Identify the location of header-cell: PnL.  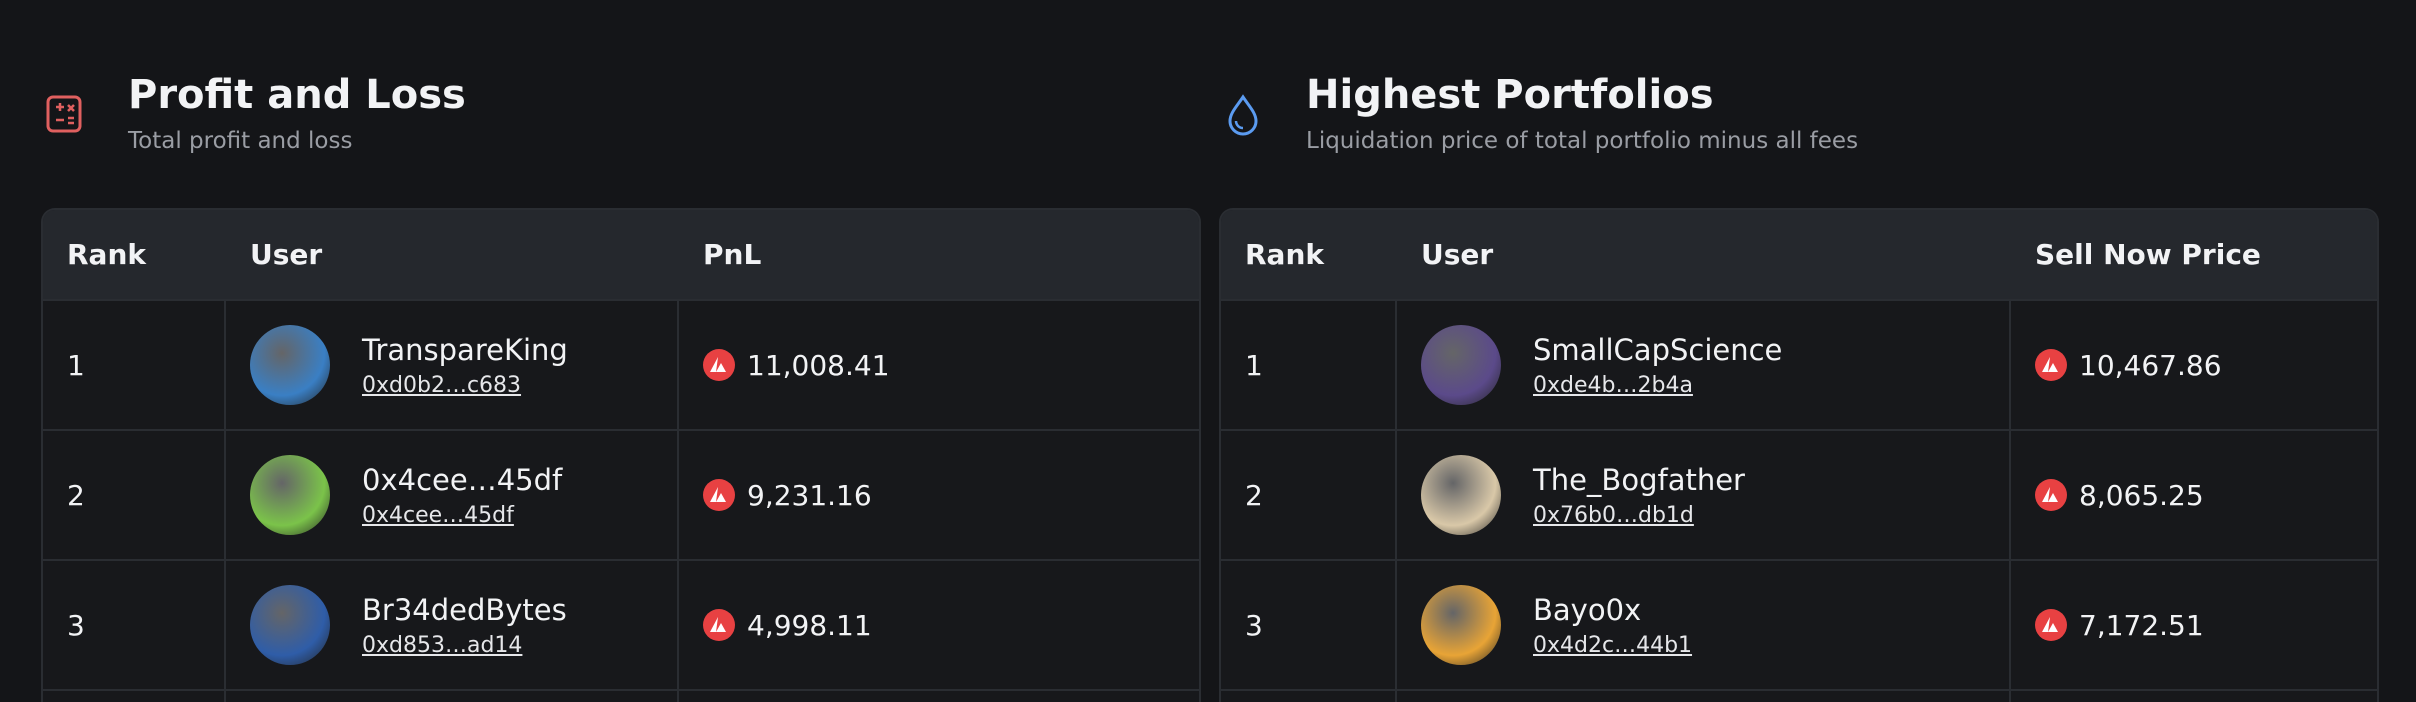
(732, 254).